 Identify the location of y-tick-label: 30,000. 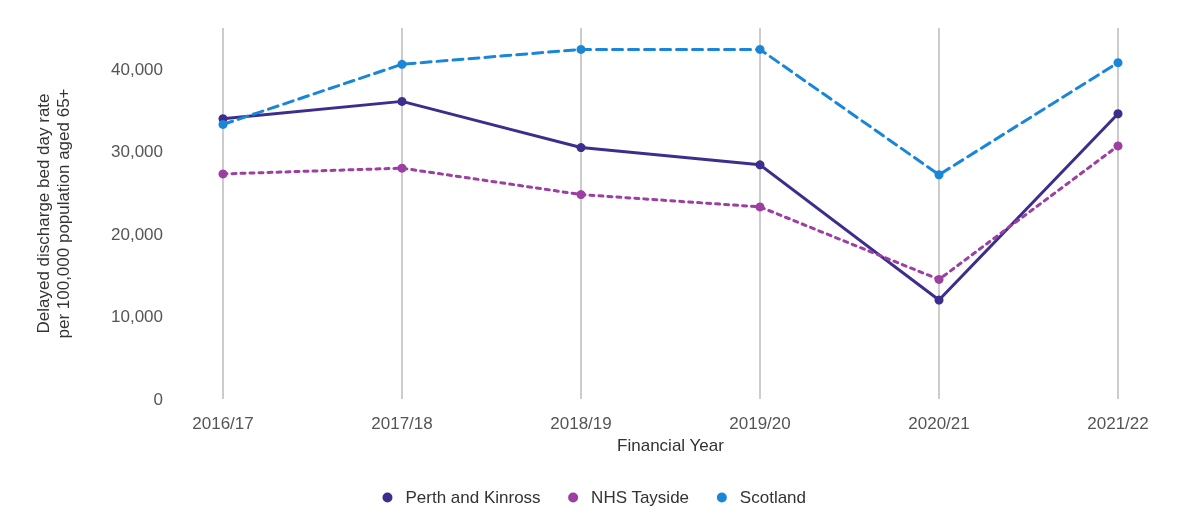
(137, 152).